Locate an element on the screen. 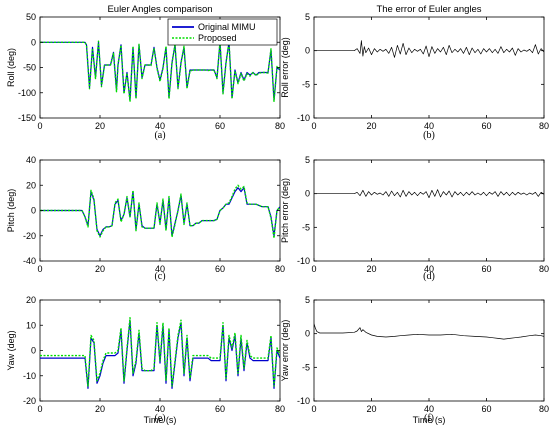 The image size is (550, 439). y-axis-label: Roll error (deg) is located at coordinates (285, 67).